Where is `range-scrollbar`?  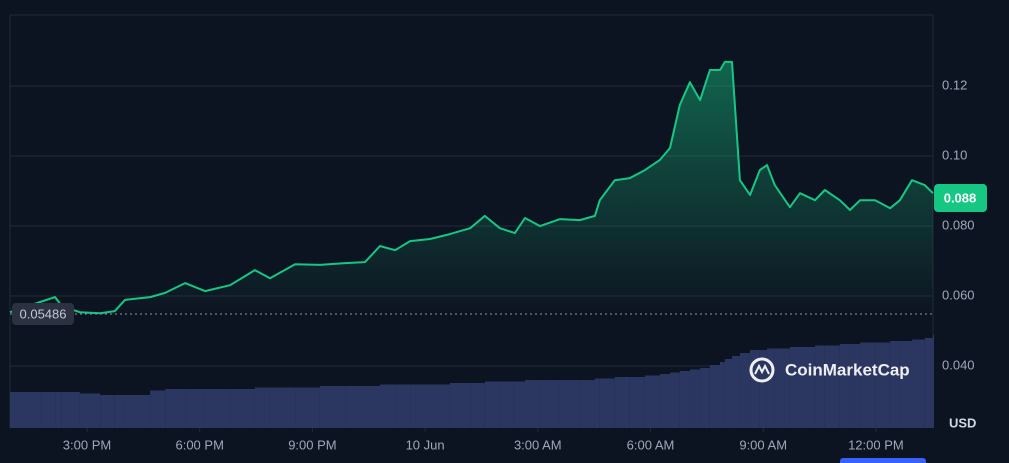
range-scrollbar is located at coordinates (883, 460).